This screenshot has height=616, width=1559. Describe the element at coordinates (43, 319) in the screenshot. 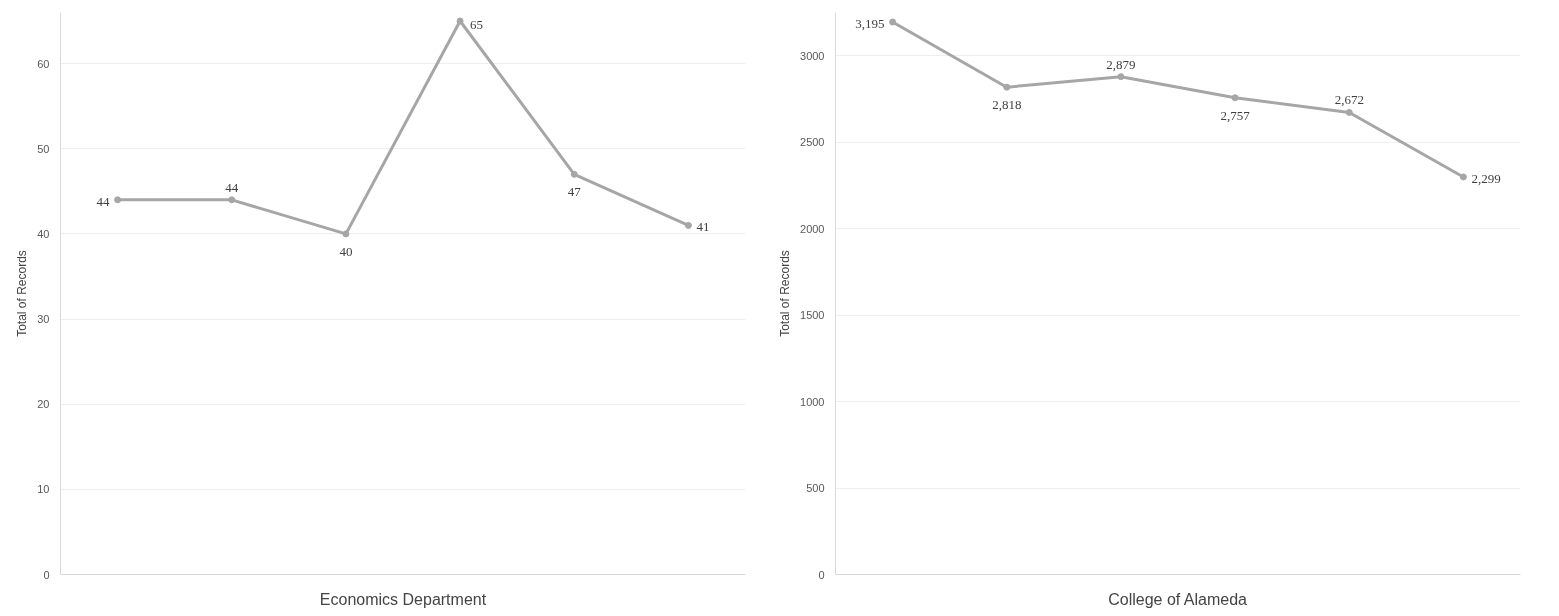

I see `y-tick-label: 30` at that location.